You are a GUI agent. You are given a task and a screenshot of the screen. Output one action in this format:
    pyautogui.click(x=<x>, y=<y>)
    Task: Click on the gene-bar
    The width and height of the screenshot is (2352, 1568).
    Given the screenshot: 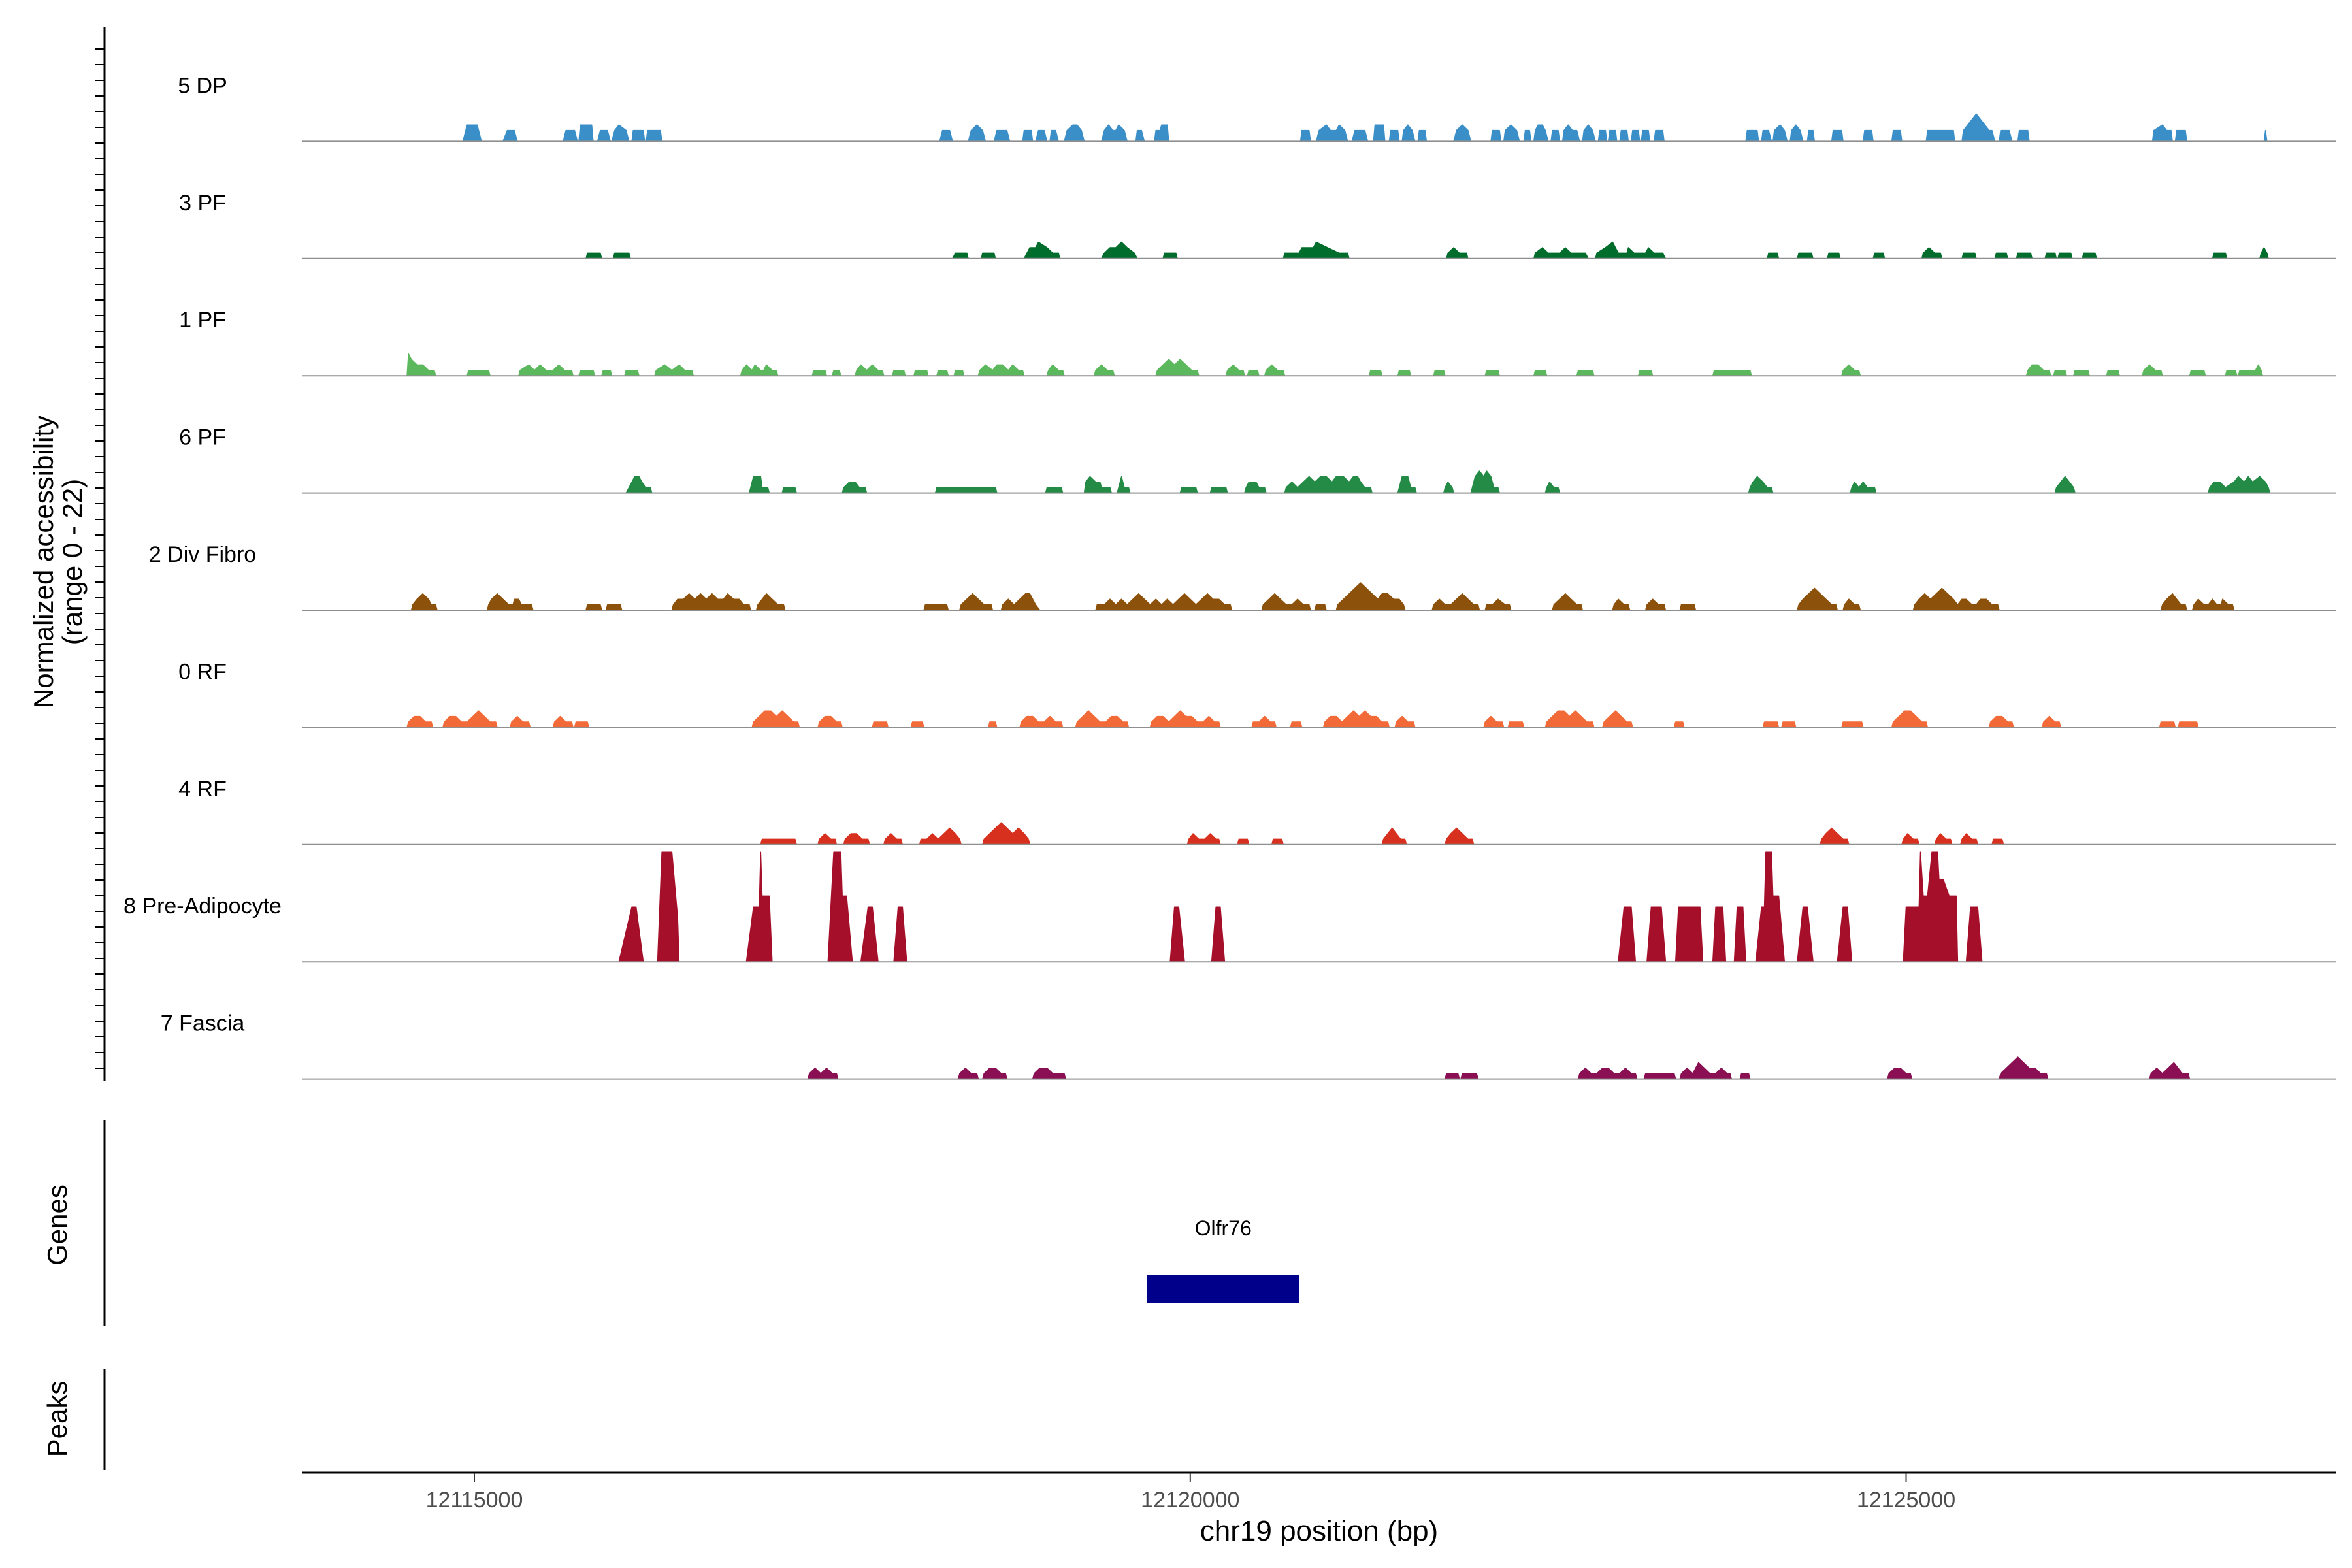 What is the action you would take?
    pyautogui.click(x=1223, y=1289)
    